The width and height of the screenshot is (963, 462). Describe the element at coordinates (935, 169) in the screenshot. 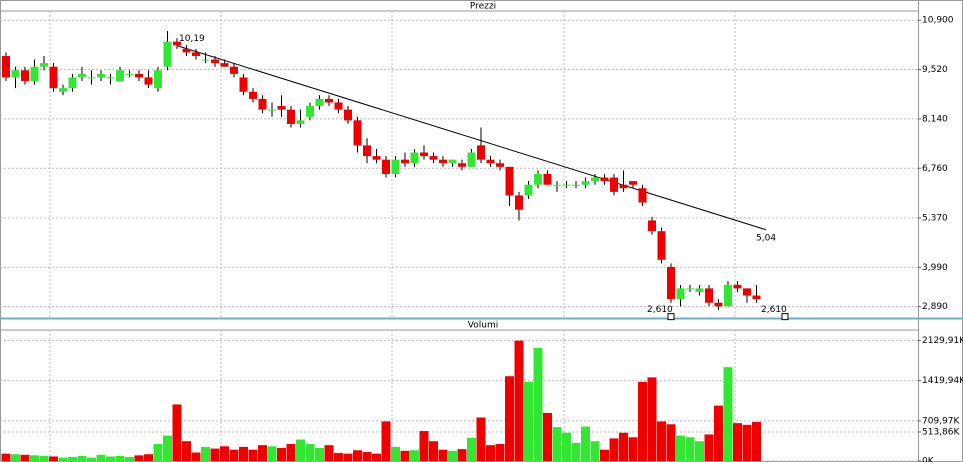

I see `y-tick-label: 6,760` at that location.